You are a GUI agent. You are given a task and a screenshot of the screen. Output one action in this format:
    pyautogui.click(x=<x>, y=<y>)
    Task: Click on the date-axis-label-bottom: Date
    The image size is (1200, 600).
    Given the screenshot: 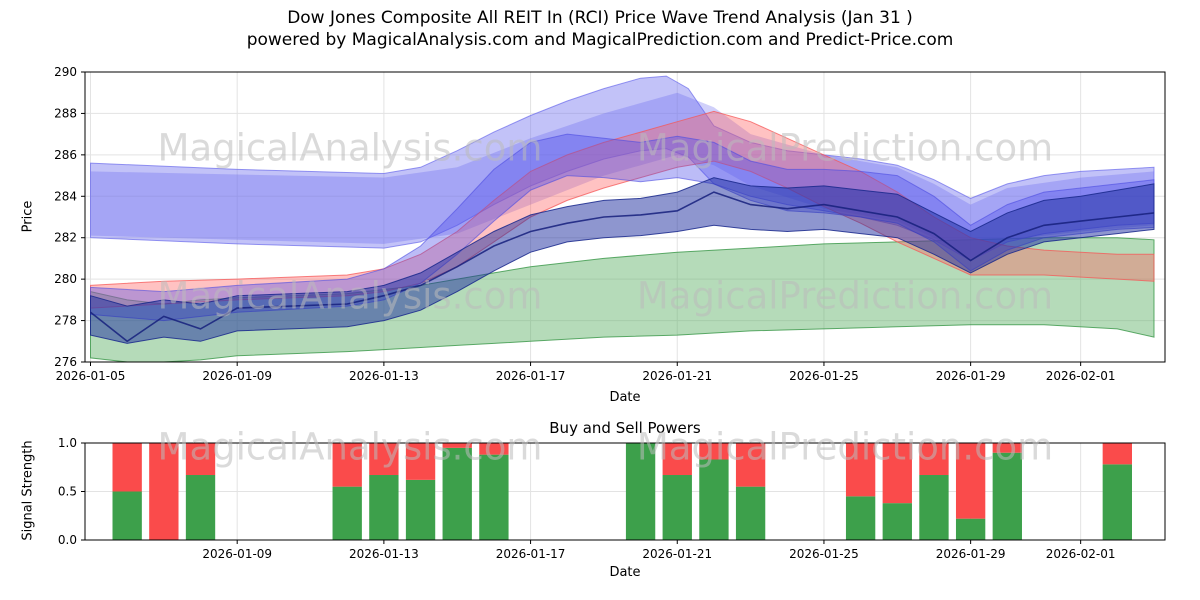 What is the action you would take?
    pyautogui.click(x=625, y=572)
    